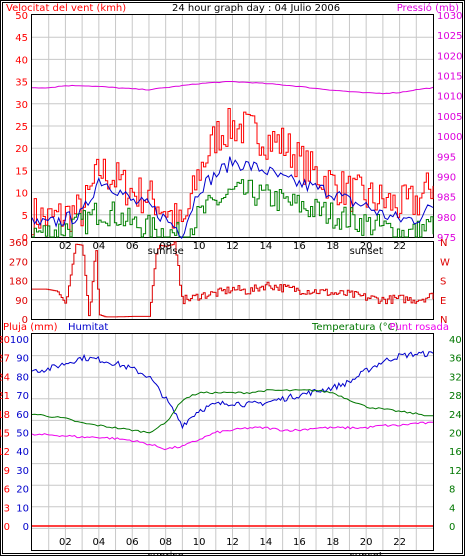  I want to click on temperature-axis-title: Temperatura (°C), so click(355, 327).